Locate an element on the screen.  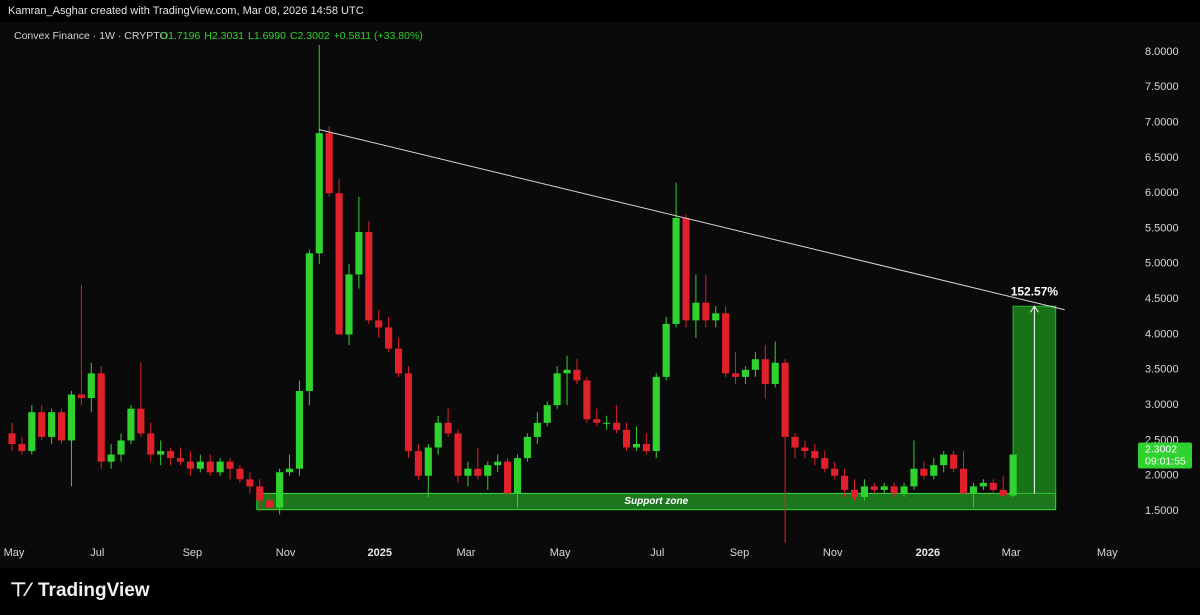
x-tick-label: Mar is located at coordinates (465, 553).